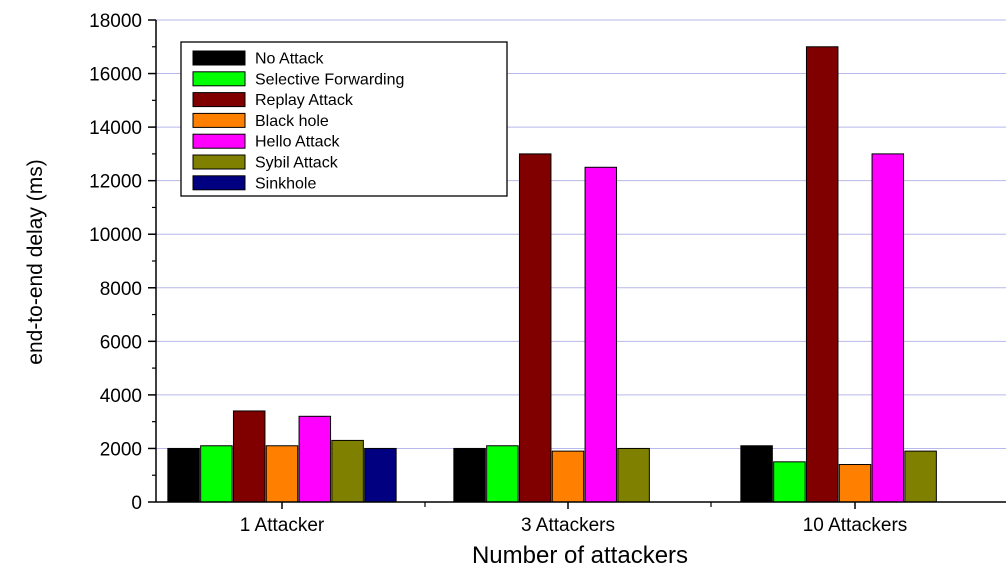 Image resolution: width=1006 pixels, height=573 pixels. I want to click on y-tick-label: 8000, so click(121, 289).